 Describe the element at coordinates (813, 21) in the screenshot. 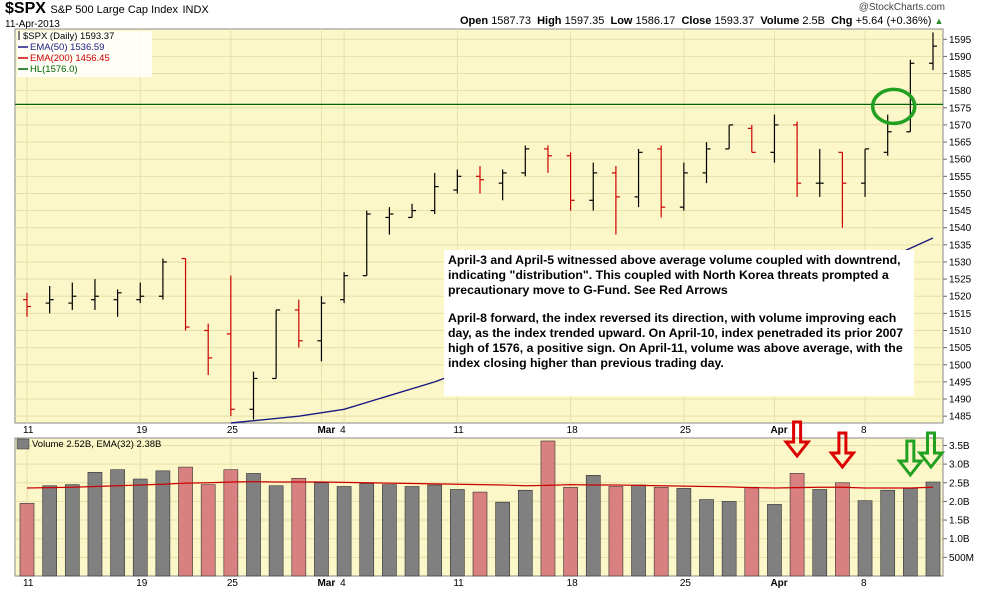

I see `volume-value: 2.5B` at that location.